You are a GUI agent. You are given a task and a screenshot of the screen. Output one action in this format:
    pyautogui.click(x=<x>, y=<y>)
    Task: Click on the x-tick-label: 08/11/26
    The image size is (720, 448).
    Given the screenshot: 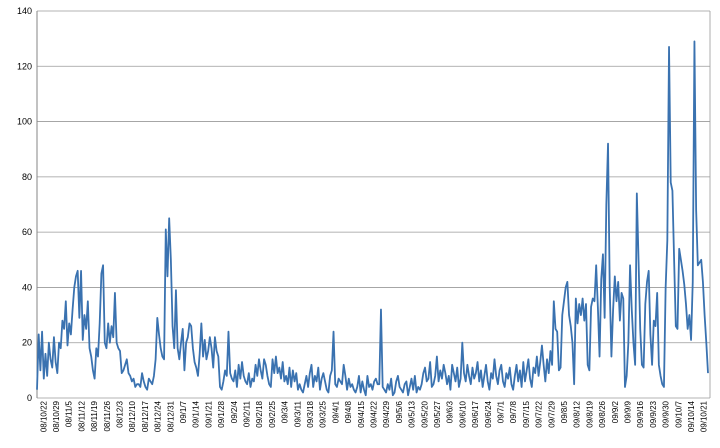 What is the action you would take?
    pyautogui.click(x=107, y=415)
    